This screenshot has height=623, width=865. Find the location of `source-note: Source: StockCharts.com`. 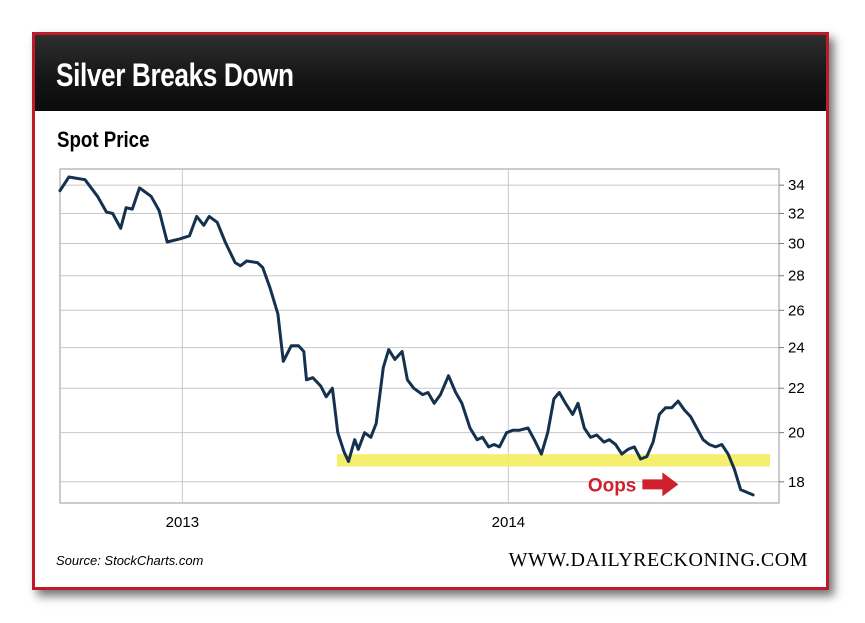

source-note: Source: StockCharts.com is located at coordinates (130, 560).